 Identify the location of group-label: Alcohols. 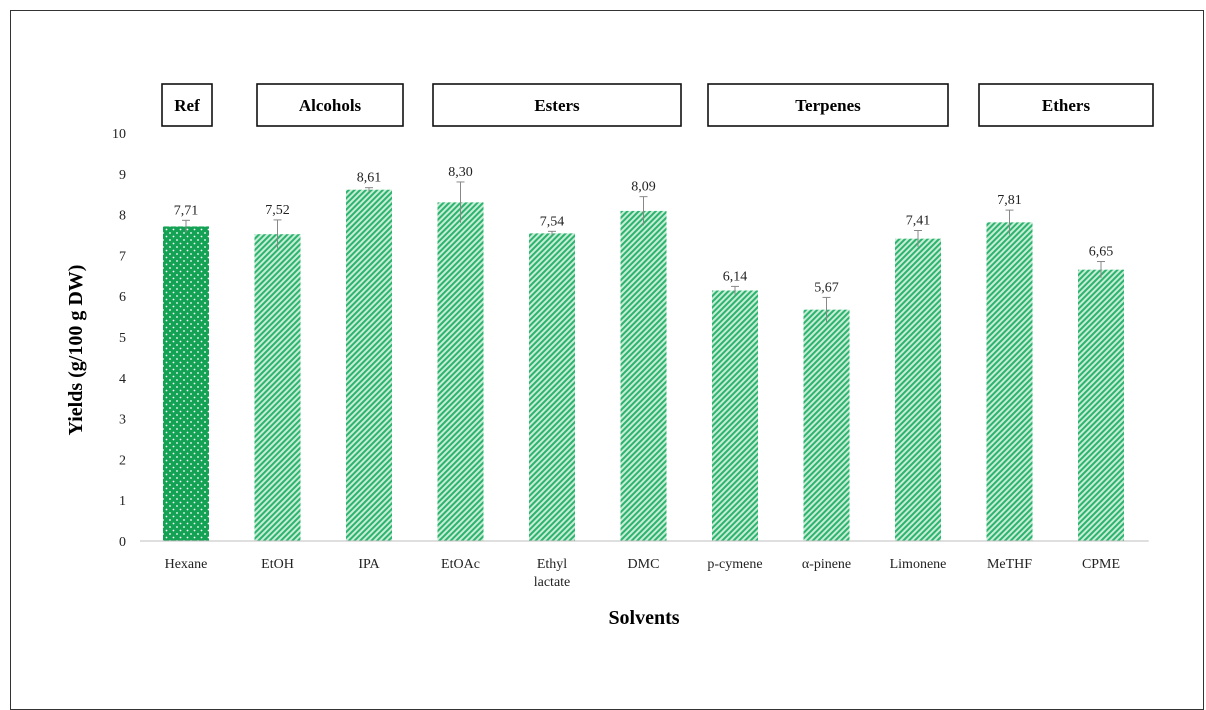
(330, 105).